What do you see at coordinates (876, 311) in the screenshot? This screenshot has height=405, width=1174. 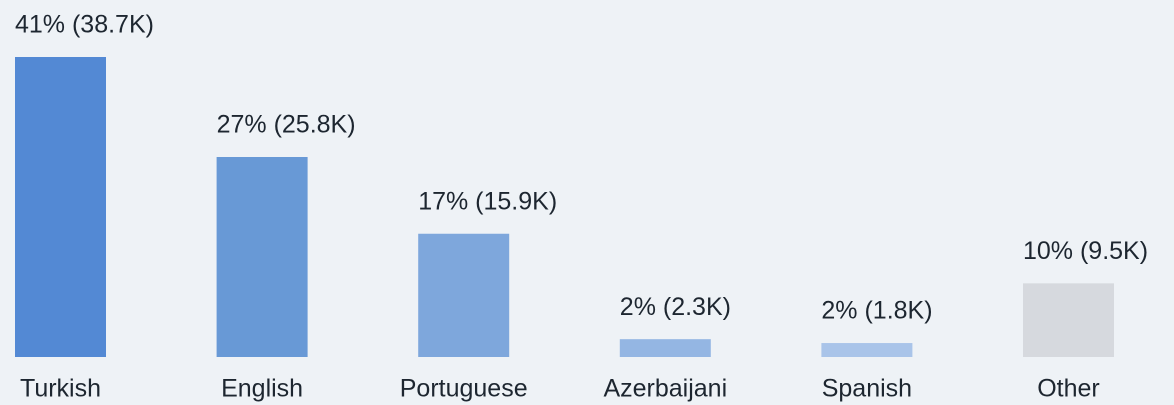 I see `value-label: 2% (1.8K)` at bounding box center [876, 311].